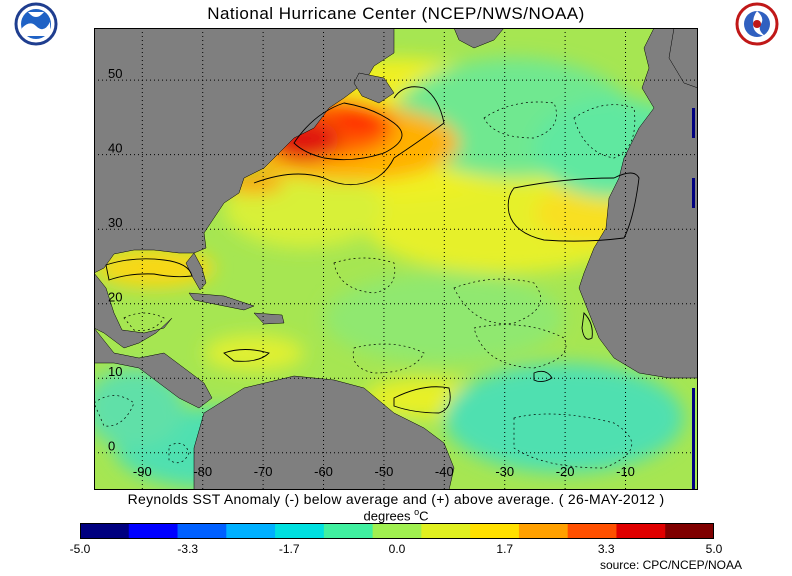 The image size is (792, 576). What do you see at coordinates (202, 471) in the screenshot?
I see `lon-tick-label: -80` at bounding box center [202, 471].